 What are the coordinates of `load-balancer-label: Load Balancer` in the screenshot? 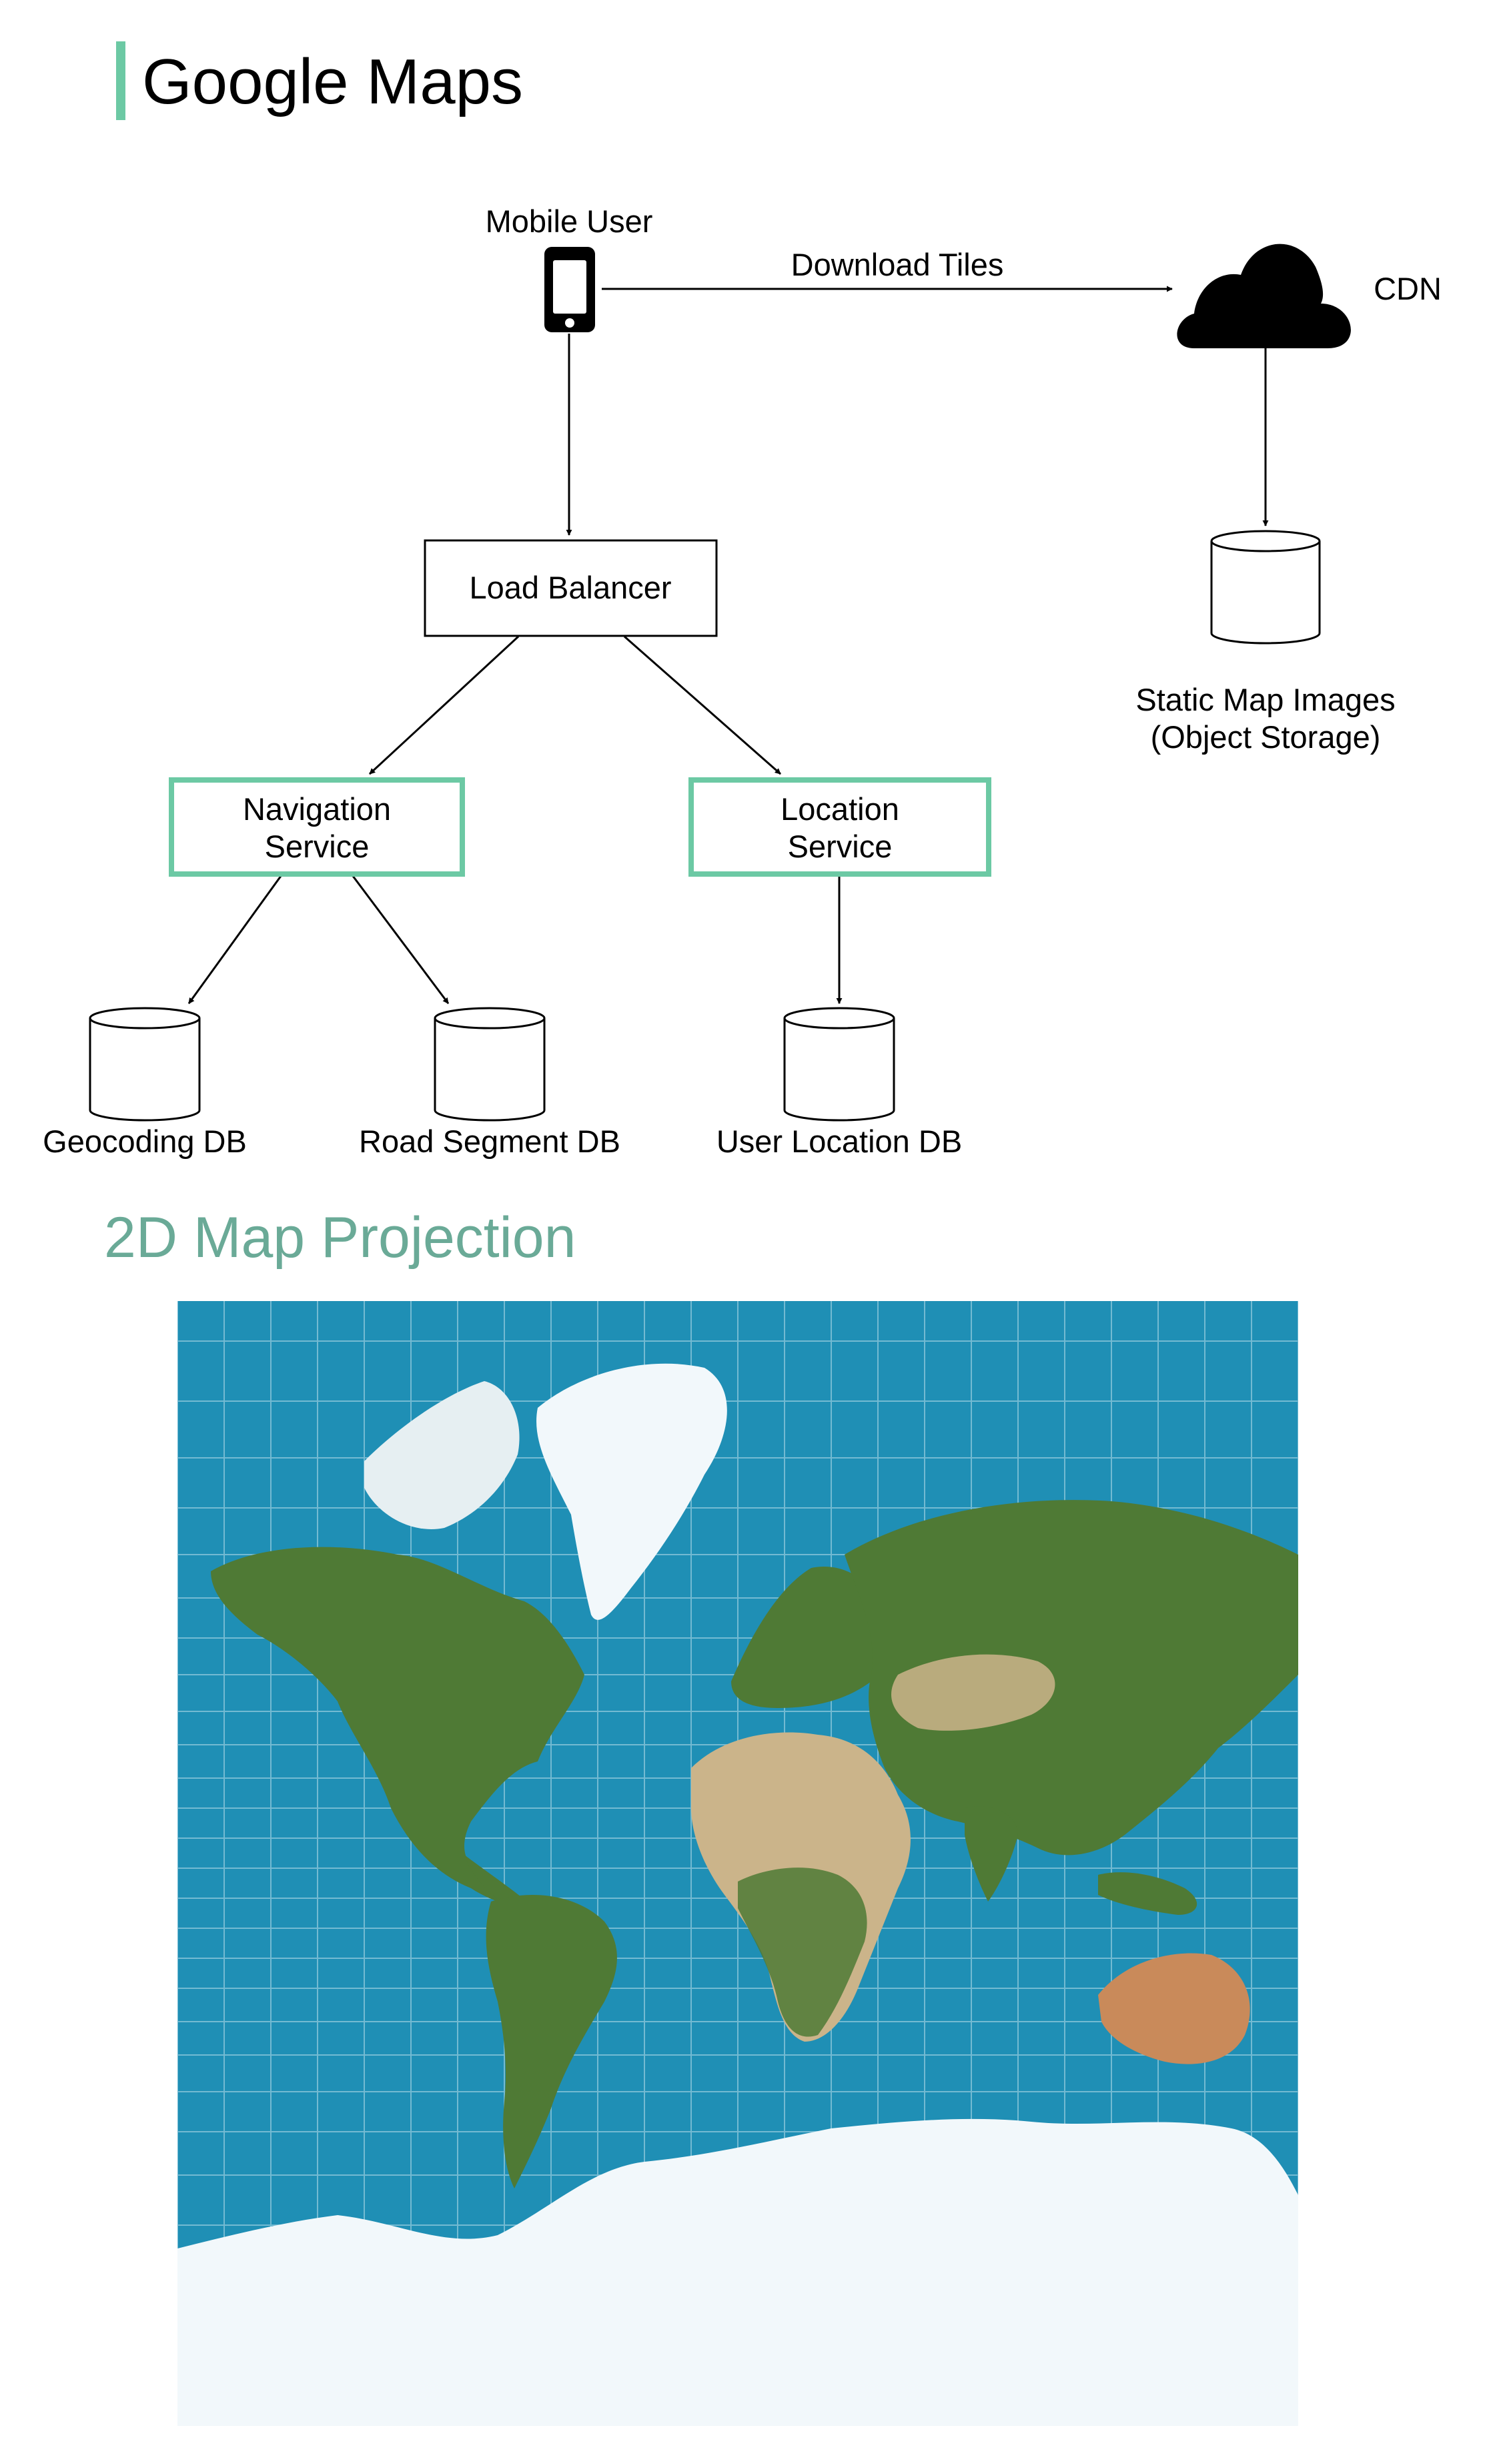 It's located at (571, 587).